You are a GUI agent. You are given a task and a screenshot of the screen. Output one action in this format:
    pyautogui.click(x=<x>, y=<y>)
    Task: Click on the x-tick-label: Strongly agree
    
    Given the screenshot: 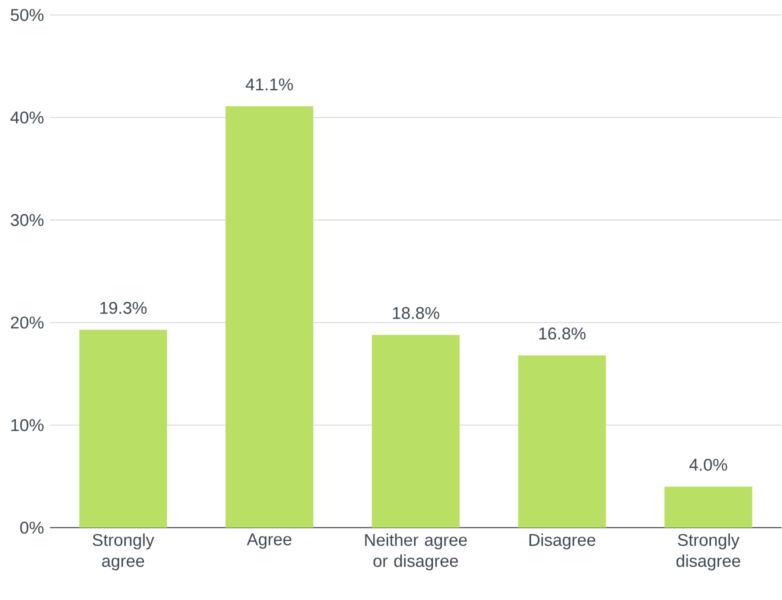 What is the action you would take?
    pyautogui.click(x=123, y=552)
    